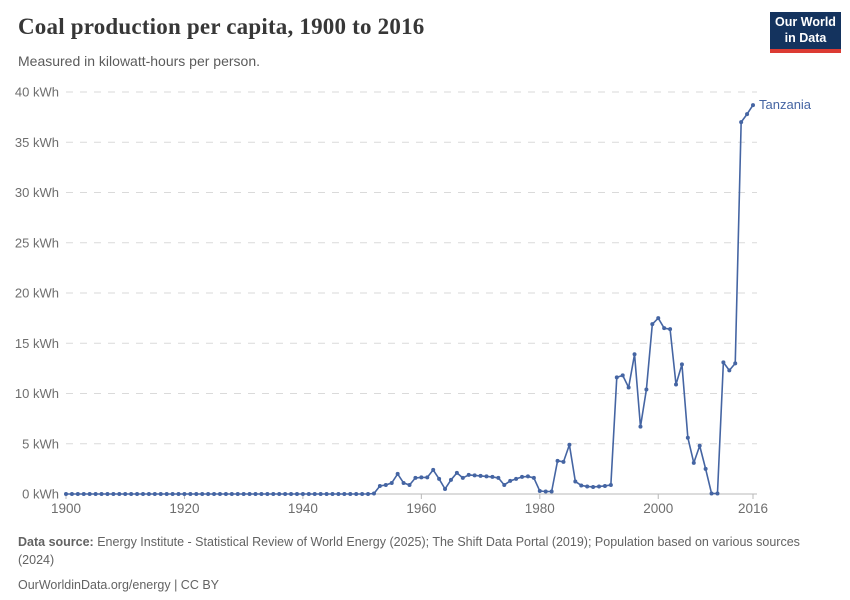 The width and height of the screenshot is (850, 600). What do you see at coordinates (540, 508) in the screenshot?
I see `x-tick-label: 1980` at bounding box center [540, 508].